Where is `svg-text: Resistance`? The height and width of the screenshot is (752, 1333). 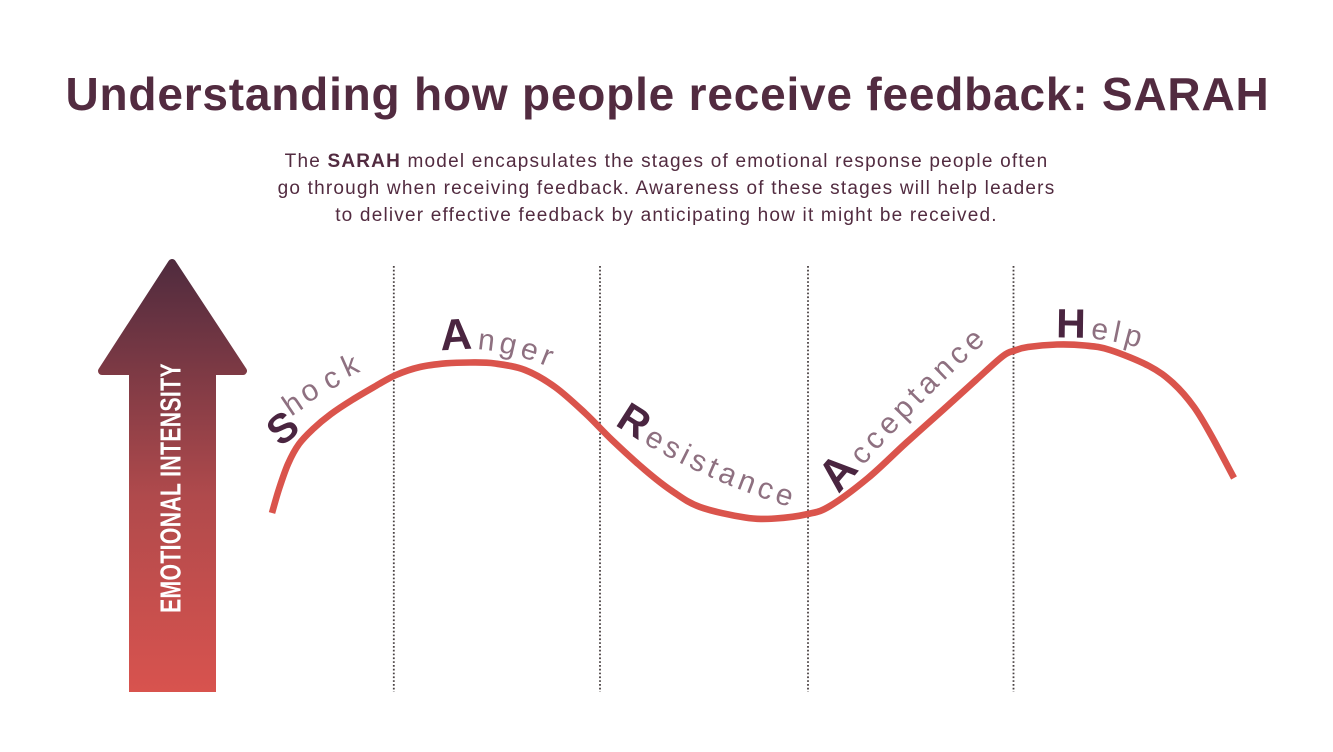 svg-text: Resistance is located at coordinates (705, 454).